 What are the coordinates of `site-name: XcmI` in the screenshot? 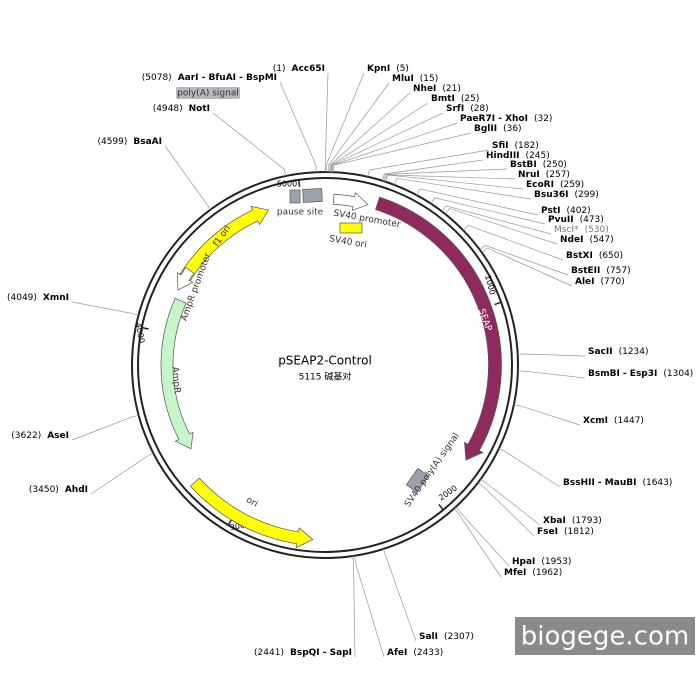 It's located at (595, 421).